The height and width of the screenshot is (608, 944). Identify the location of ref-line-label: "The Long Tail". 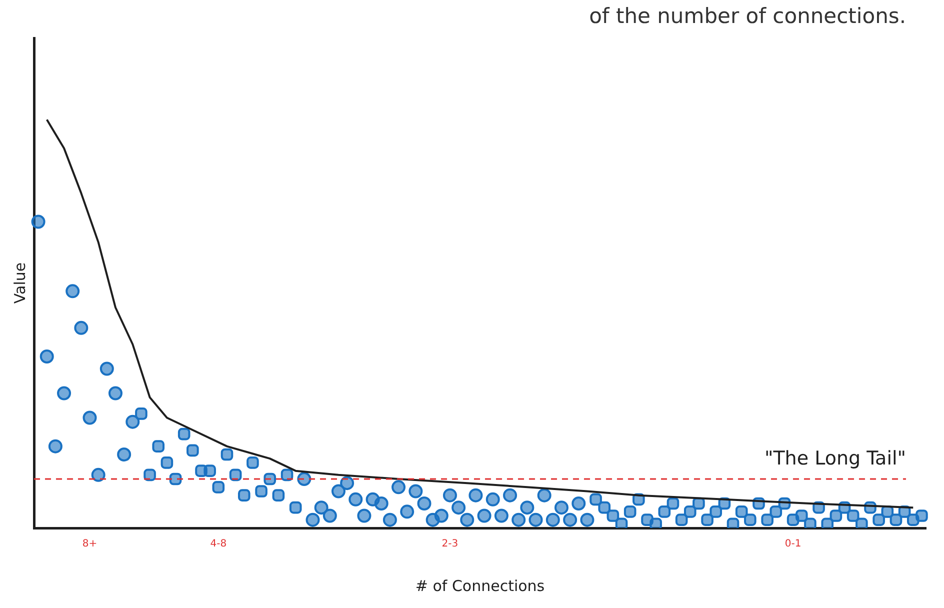
(835, 458).